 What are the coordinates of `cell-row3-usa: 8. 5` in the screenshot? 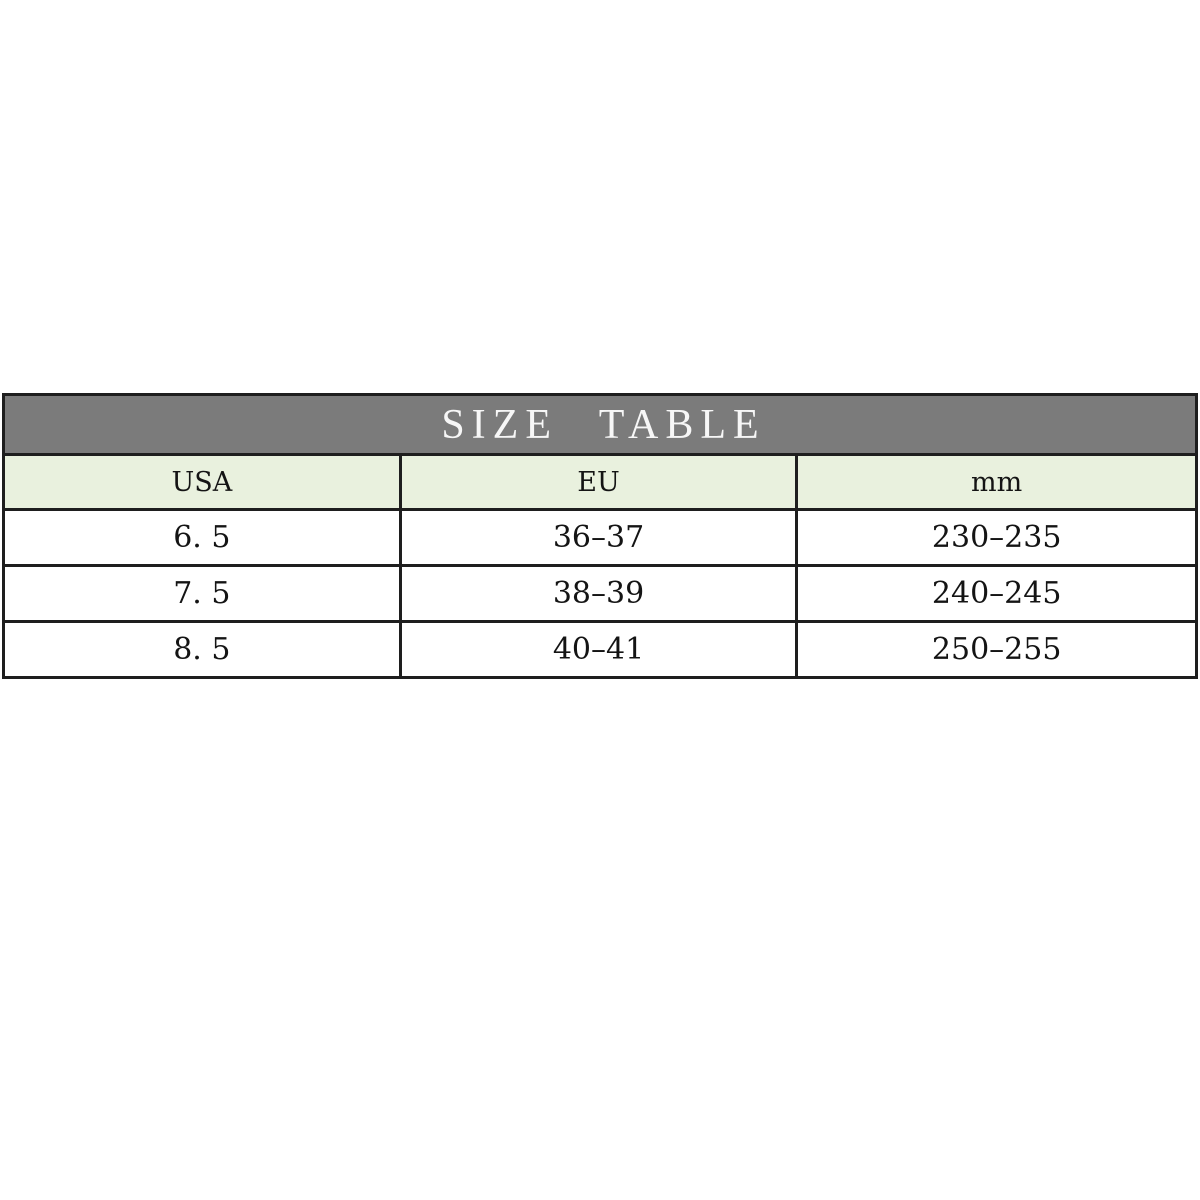 It's located at (203, 649).